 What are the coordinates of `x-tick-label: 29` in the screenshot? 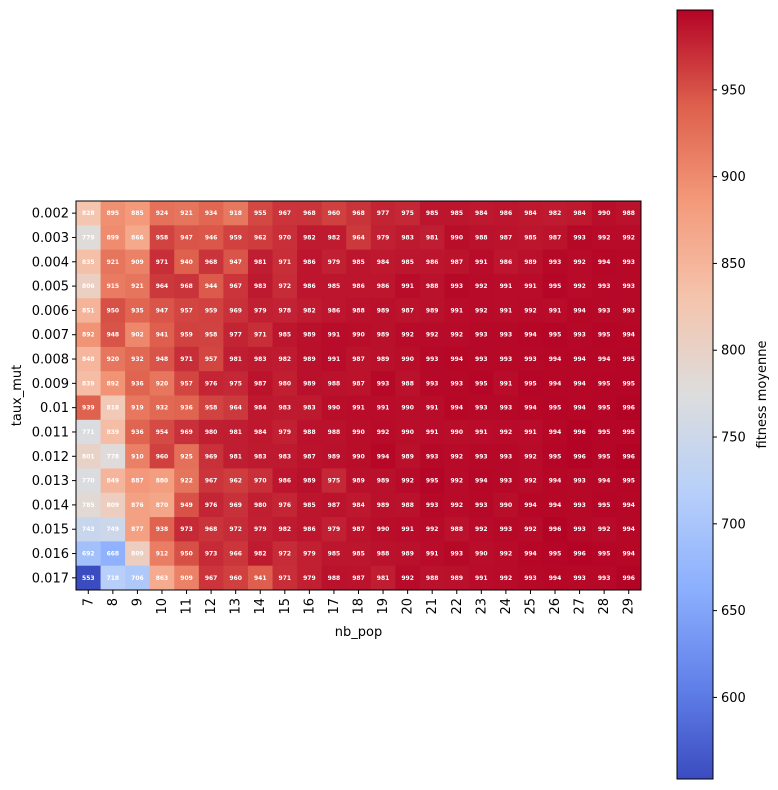 It's located at (629, 606).